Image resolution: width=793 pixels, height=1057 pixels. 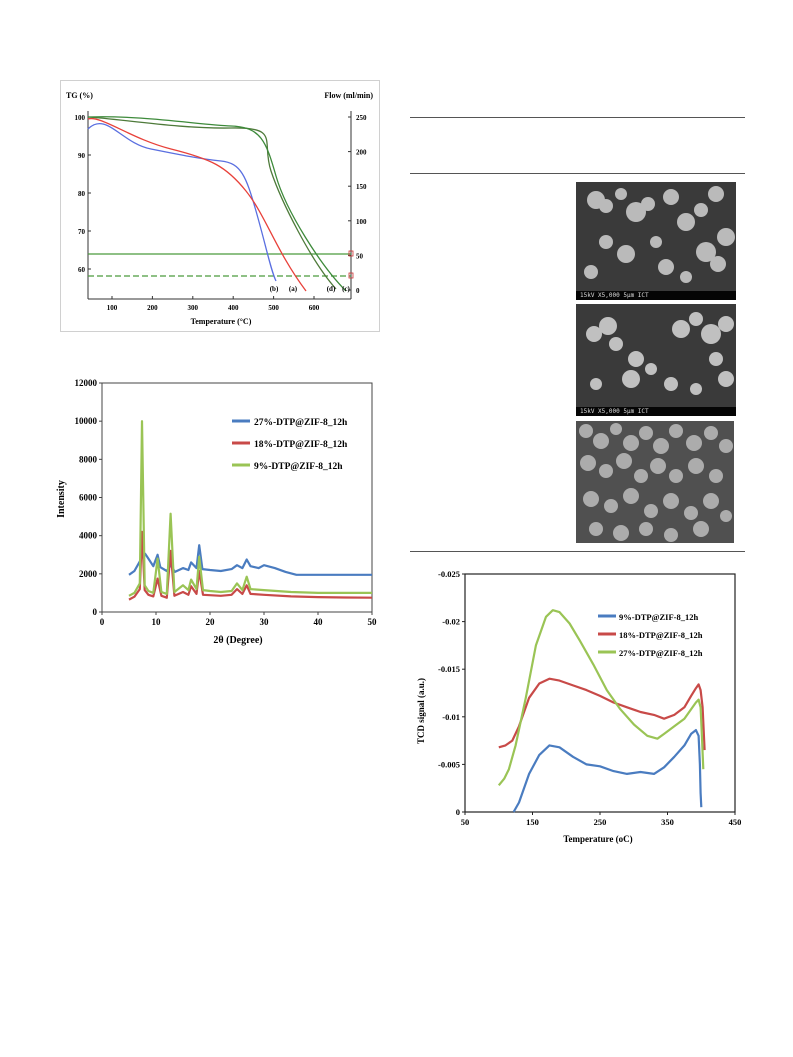 I want to click on tga-left-tick-label: 60, so click(x=82, y=270).